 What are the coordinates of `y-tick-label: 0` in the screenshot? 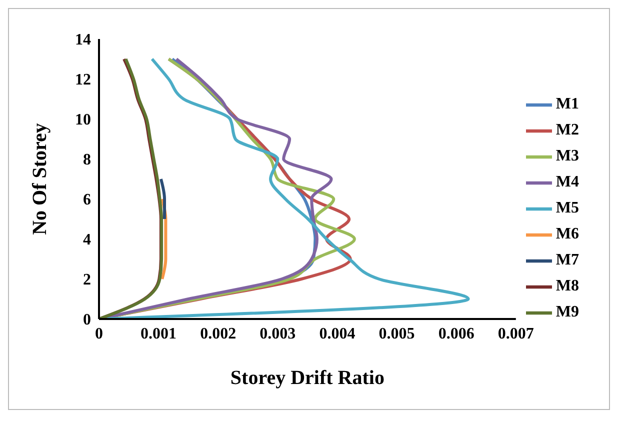 It's located at (87, 320).